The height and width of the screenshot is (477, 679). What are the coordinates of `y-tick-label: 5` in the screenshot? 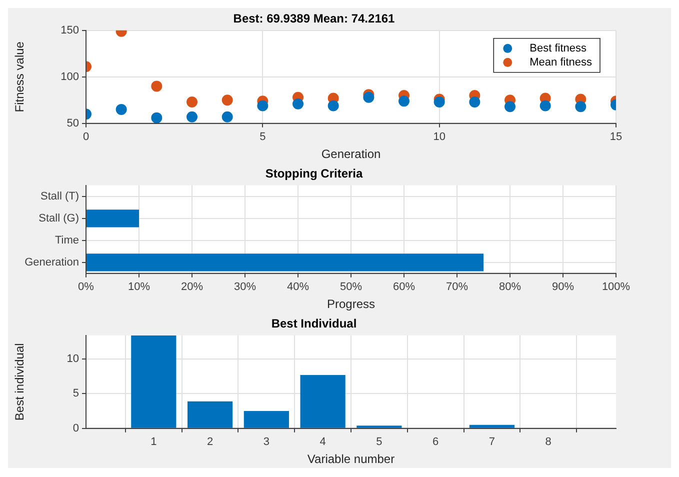 It's located at (75, 394).